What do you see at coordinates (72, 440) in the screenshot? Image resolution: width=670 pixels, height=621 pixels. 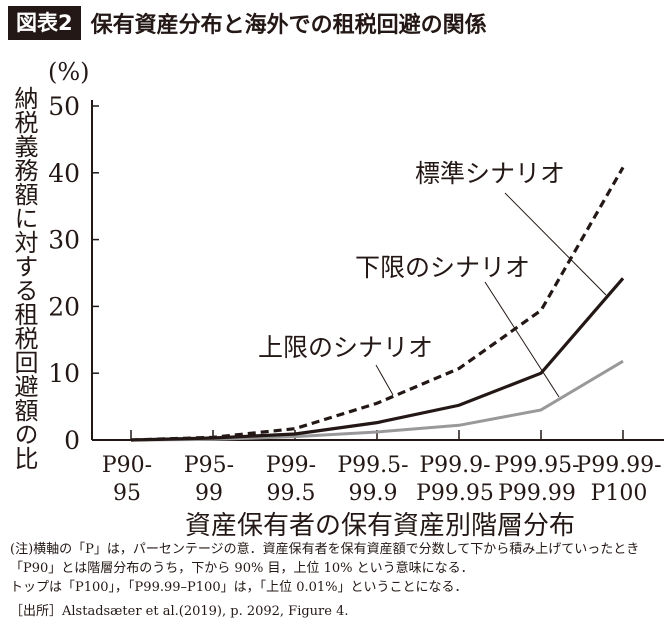 I see `y-tick-label: 0` at bounding box center [72, 440].